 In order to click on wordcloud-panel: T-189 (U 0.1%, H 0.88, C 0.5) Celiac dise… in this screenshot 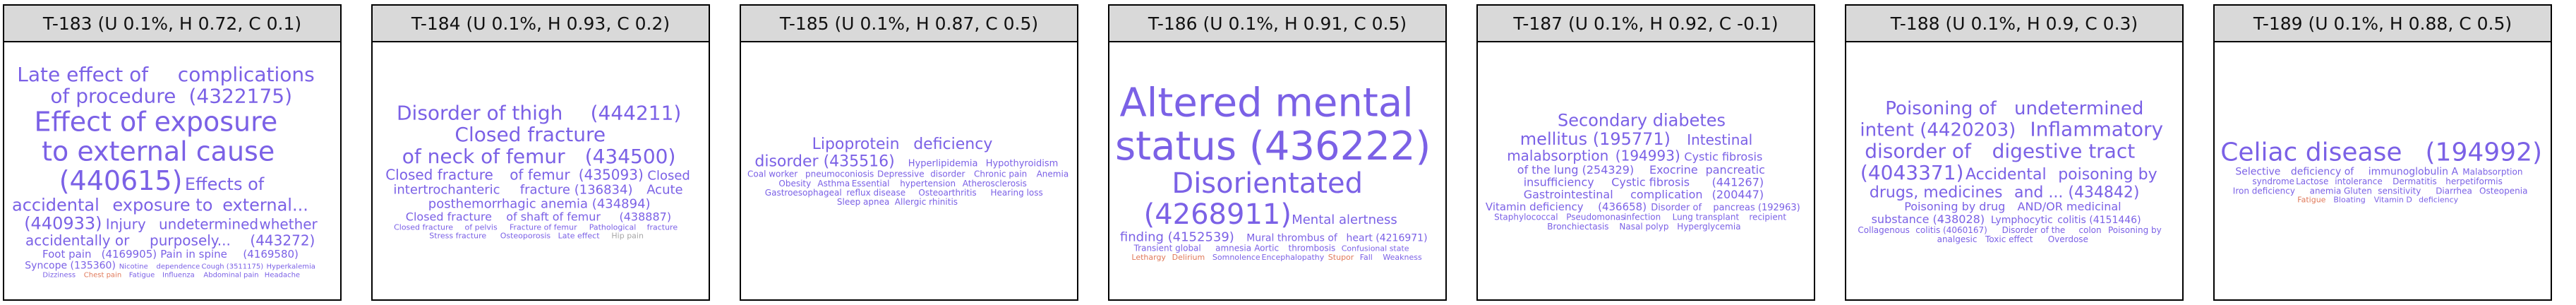, I will do `click(2382, 152)`.